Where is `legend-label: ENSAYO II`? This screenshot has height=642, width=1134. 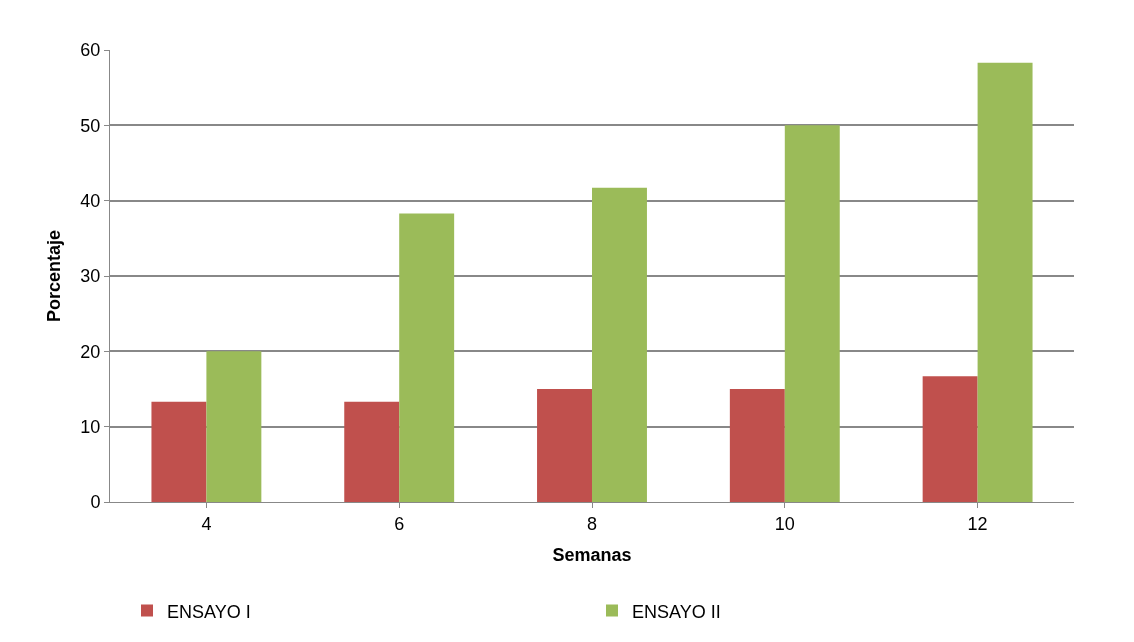
legend-label: ENSAYO II is located at coordinates (676, 611).